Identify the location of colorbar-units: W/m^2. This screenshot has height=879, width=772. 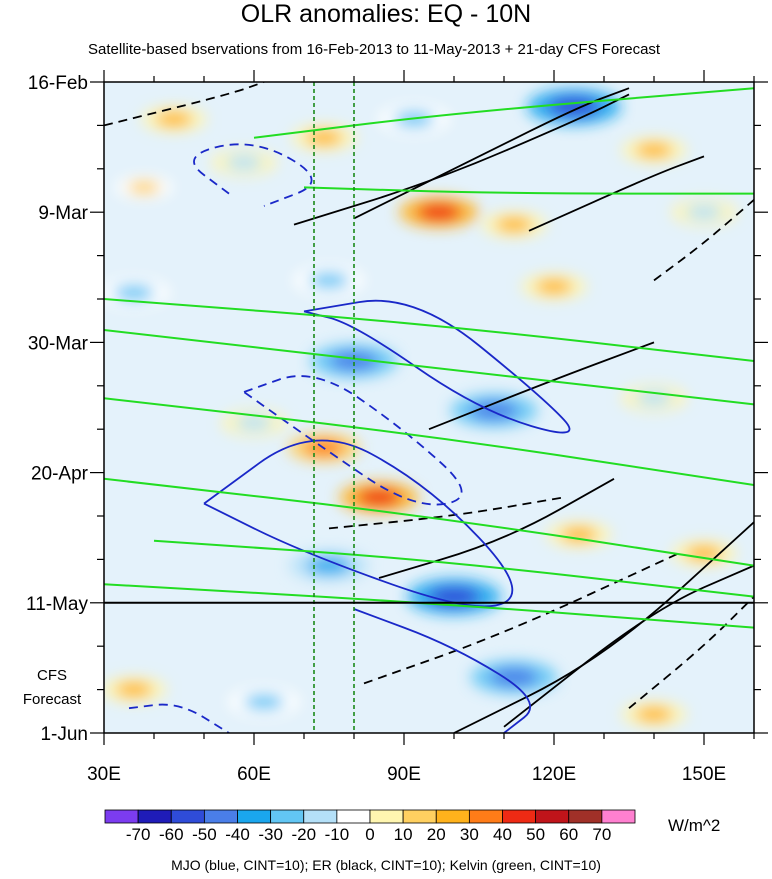
(694, 825).